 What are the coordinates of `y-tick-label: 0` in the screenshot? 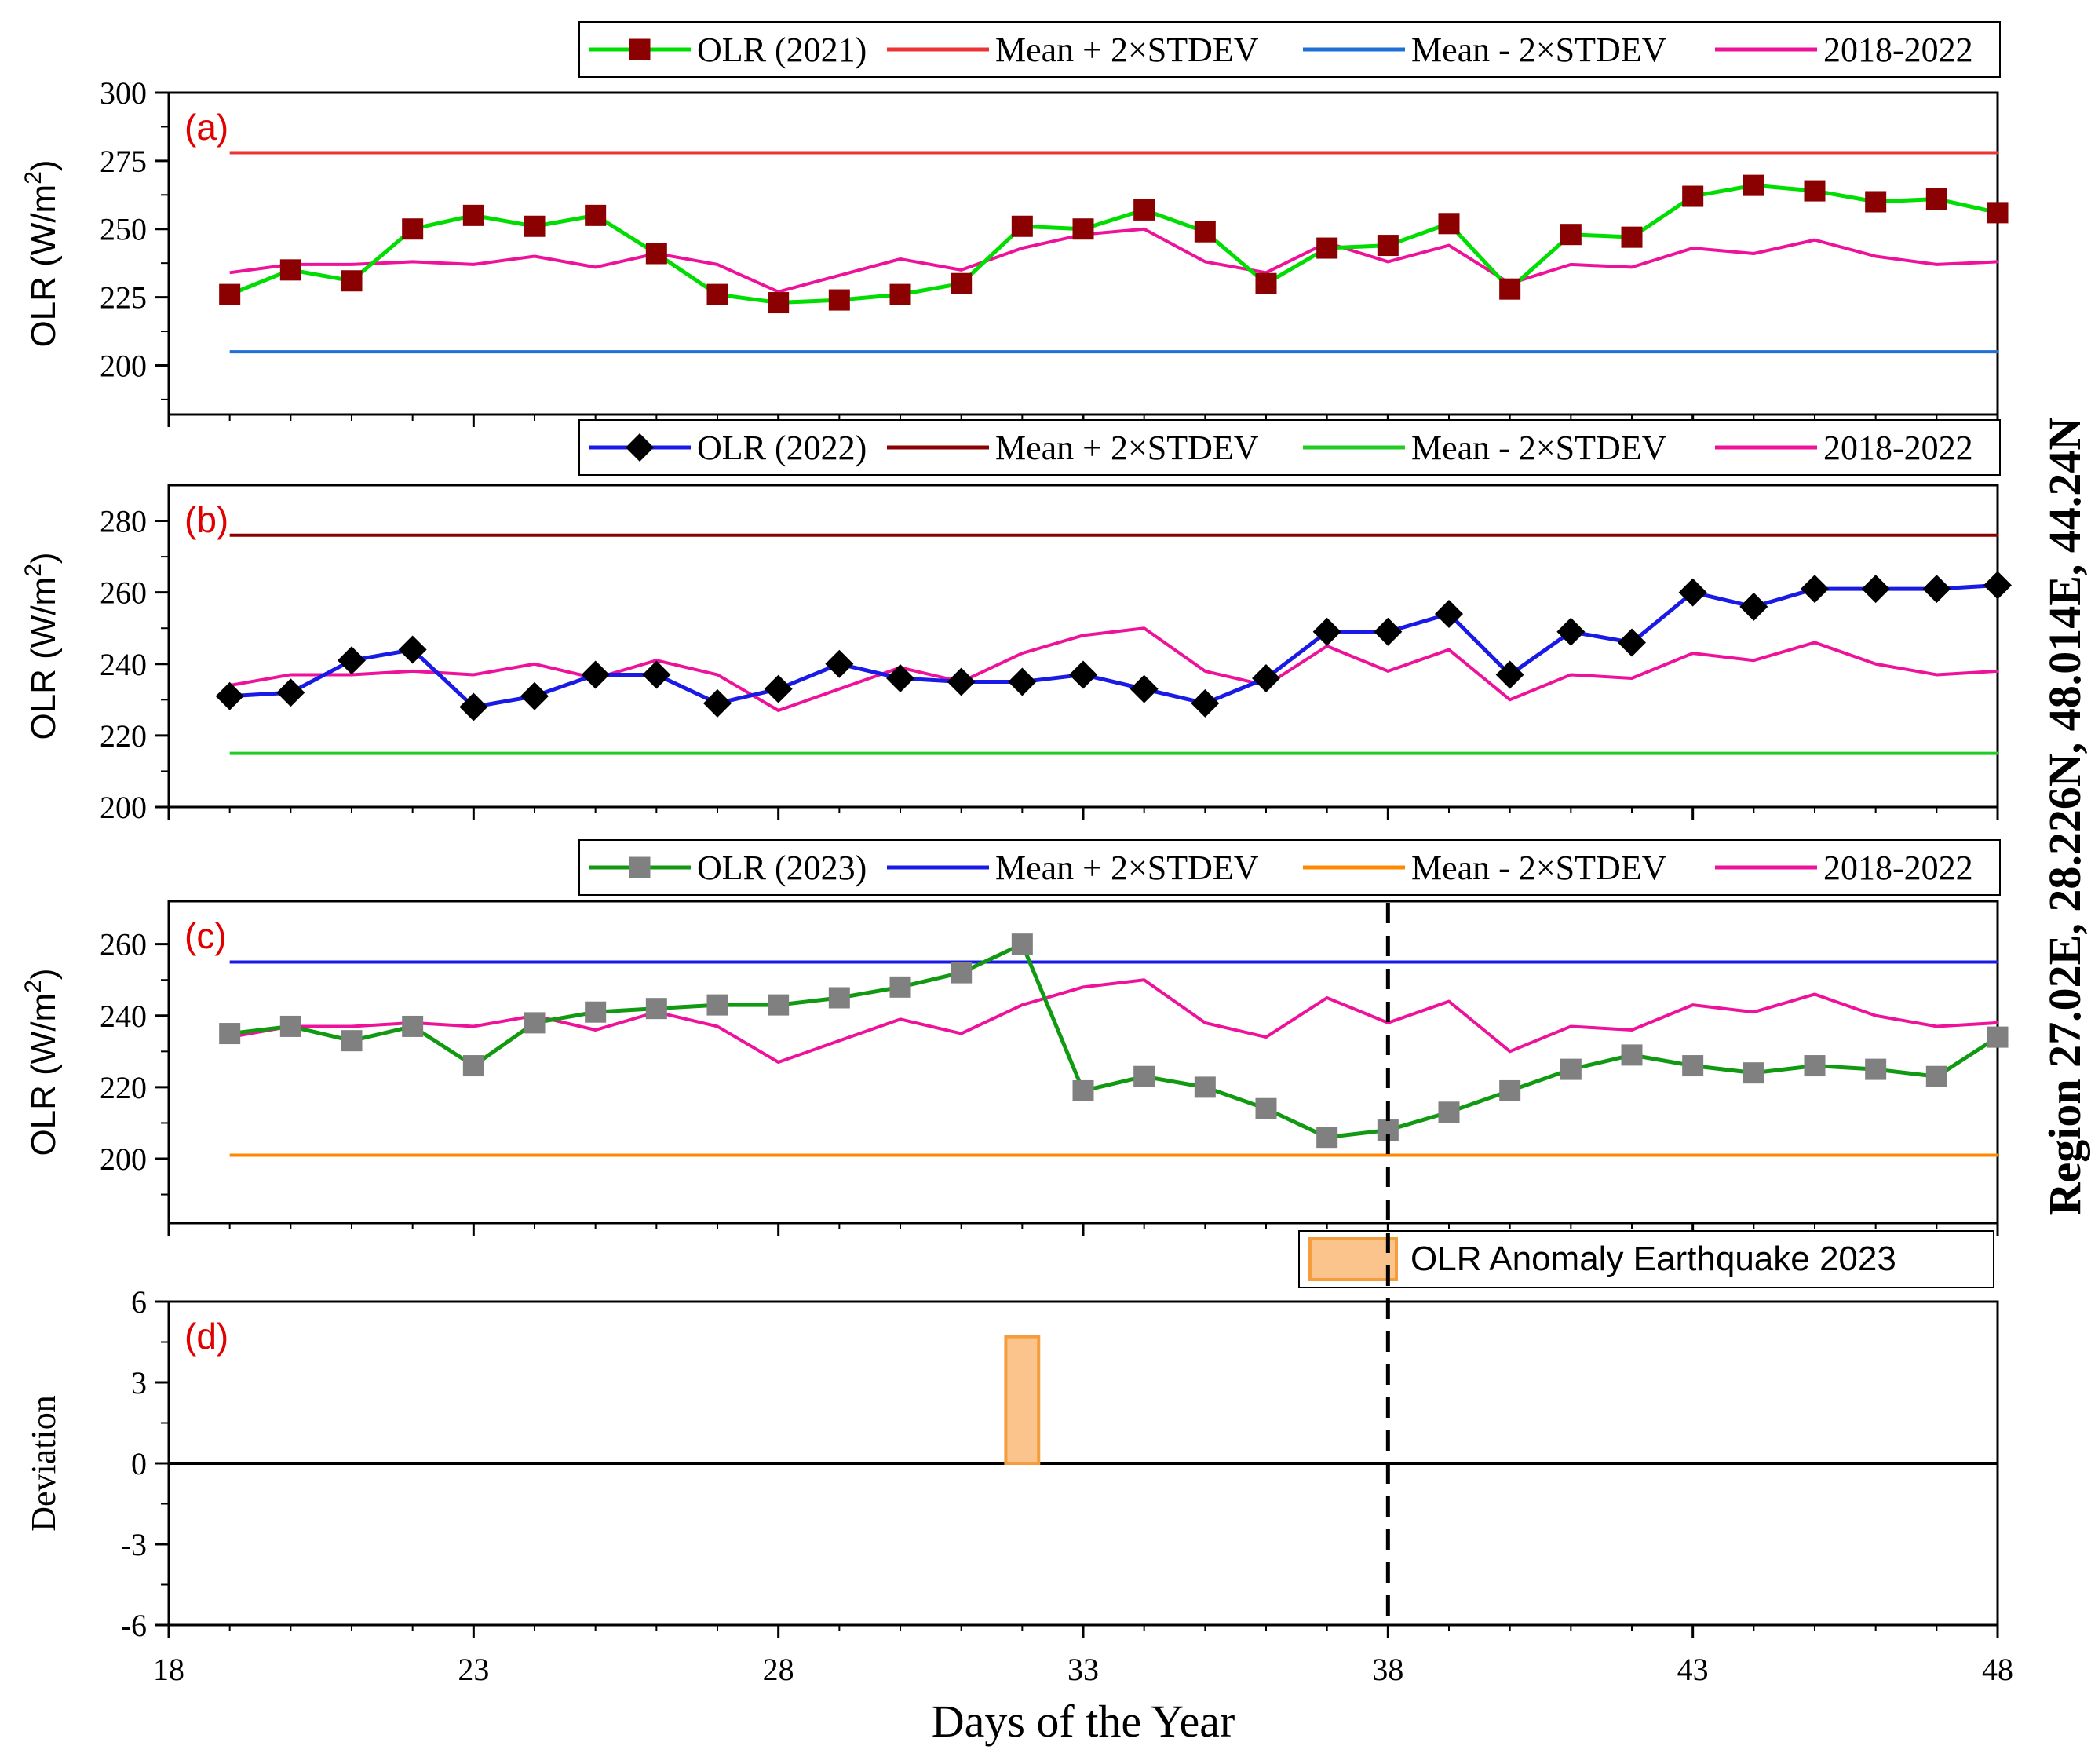 It's located at (139, 1463).